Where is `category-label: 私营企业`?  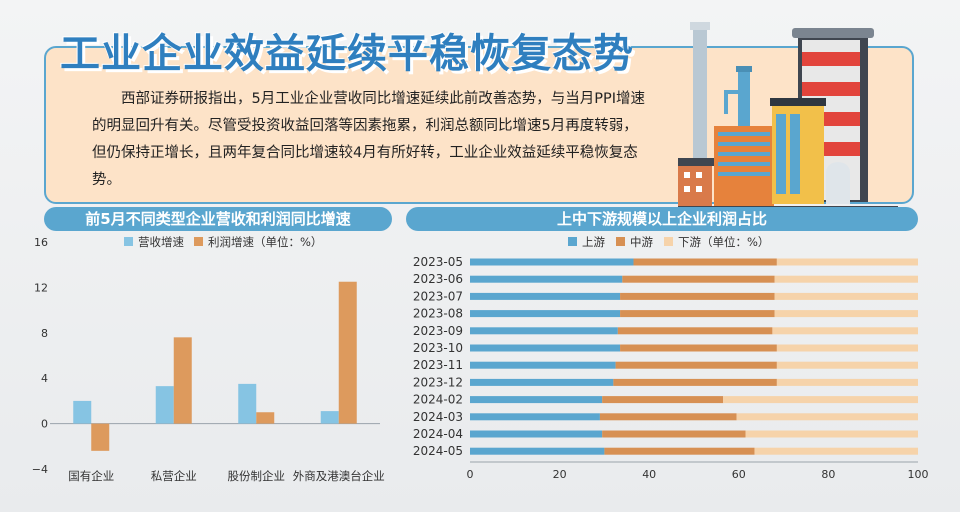
category-label: 私营企业 is located at coordinates (174, 476).